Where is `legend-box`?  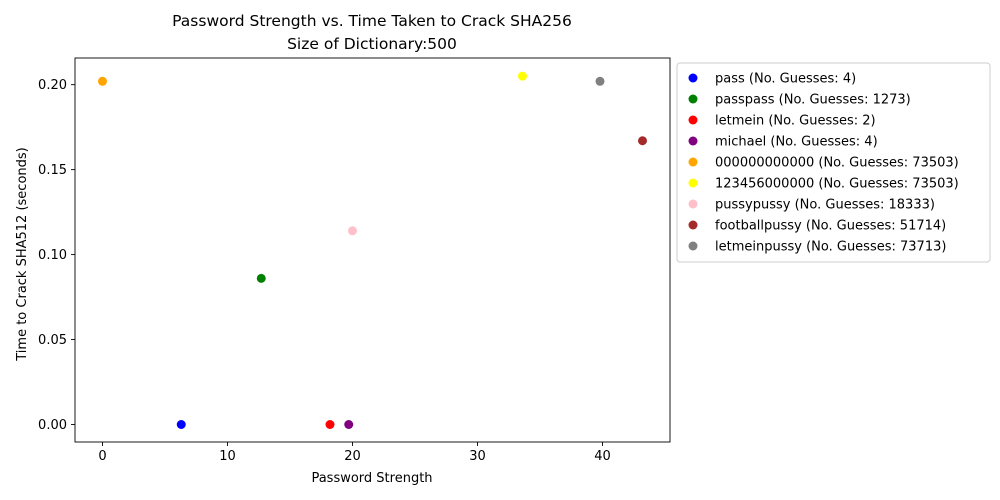 legend-box is located at coordinates (833, 162).